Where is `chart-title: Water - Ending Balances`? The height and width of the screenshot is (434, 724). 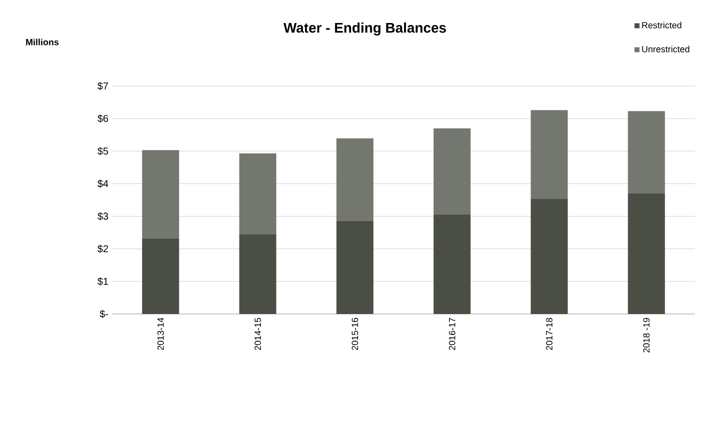
chart-title: Water - Ending Balances is located at coordinates (365, 29).